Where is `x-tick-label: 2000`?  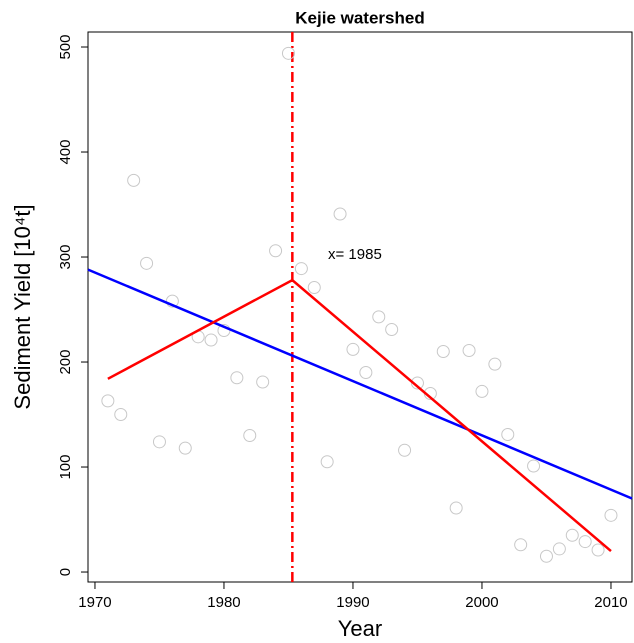
x-tick-label: 2000 is located at coordinates (481, 602).